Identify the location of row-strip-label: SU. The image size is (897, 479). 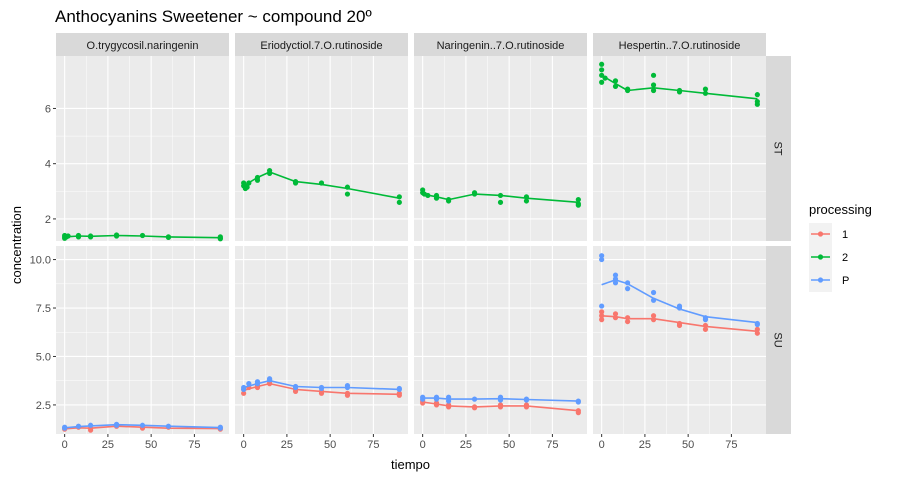
(778, 339).